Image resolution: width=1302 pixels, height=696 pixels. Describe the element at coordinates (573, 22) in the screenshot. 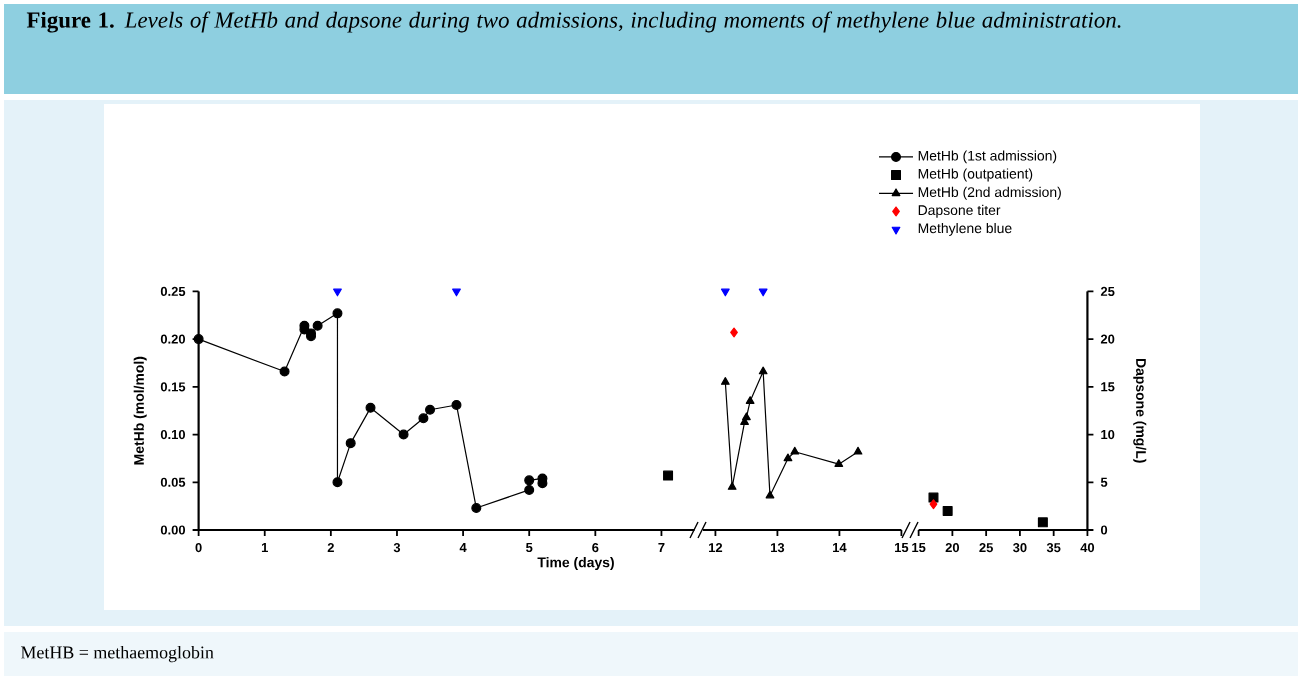

I see `chart-title: Figure 1. Levels of MetHb and dapsone during two admissions, including moments of methylene blue administration.` at that location.